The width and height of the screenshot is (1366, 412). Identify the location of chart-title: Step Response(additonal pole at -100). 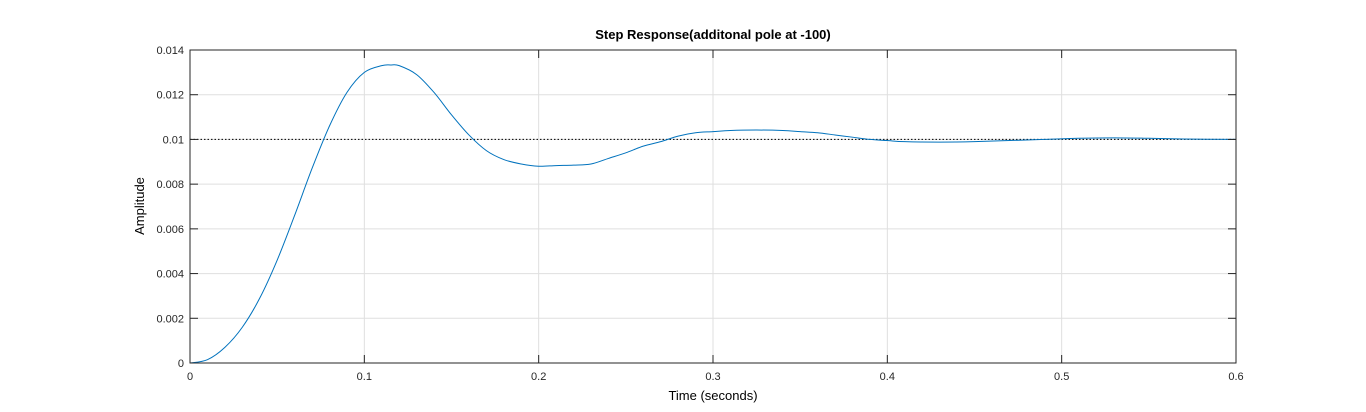
(713, 34).